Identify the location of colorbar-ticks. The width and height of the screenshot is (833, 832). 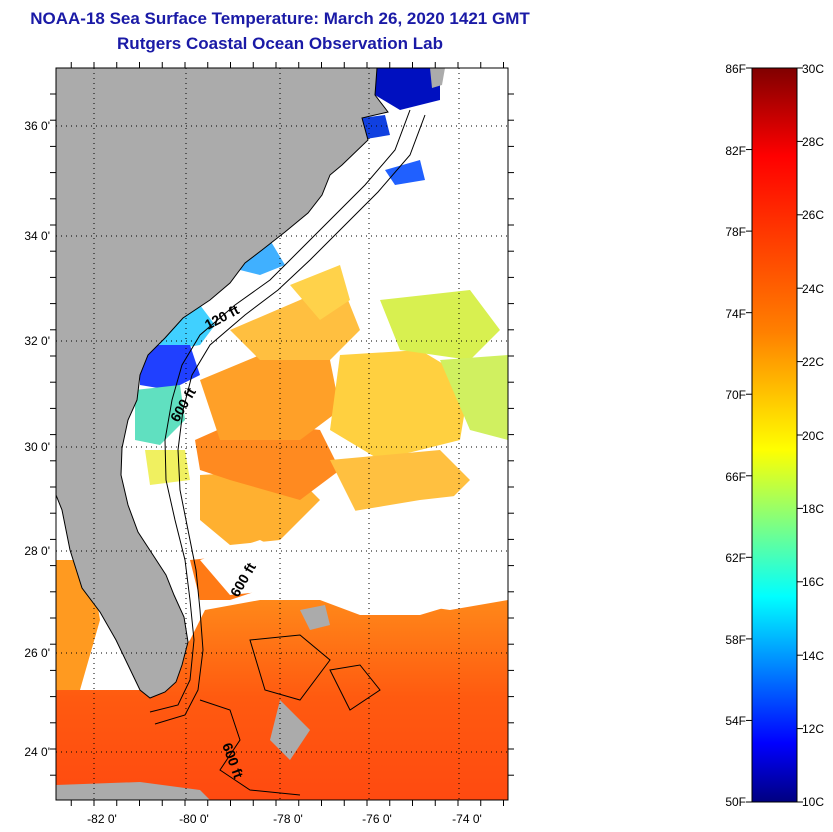
(774, 435).